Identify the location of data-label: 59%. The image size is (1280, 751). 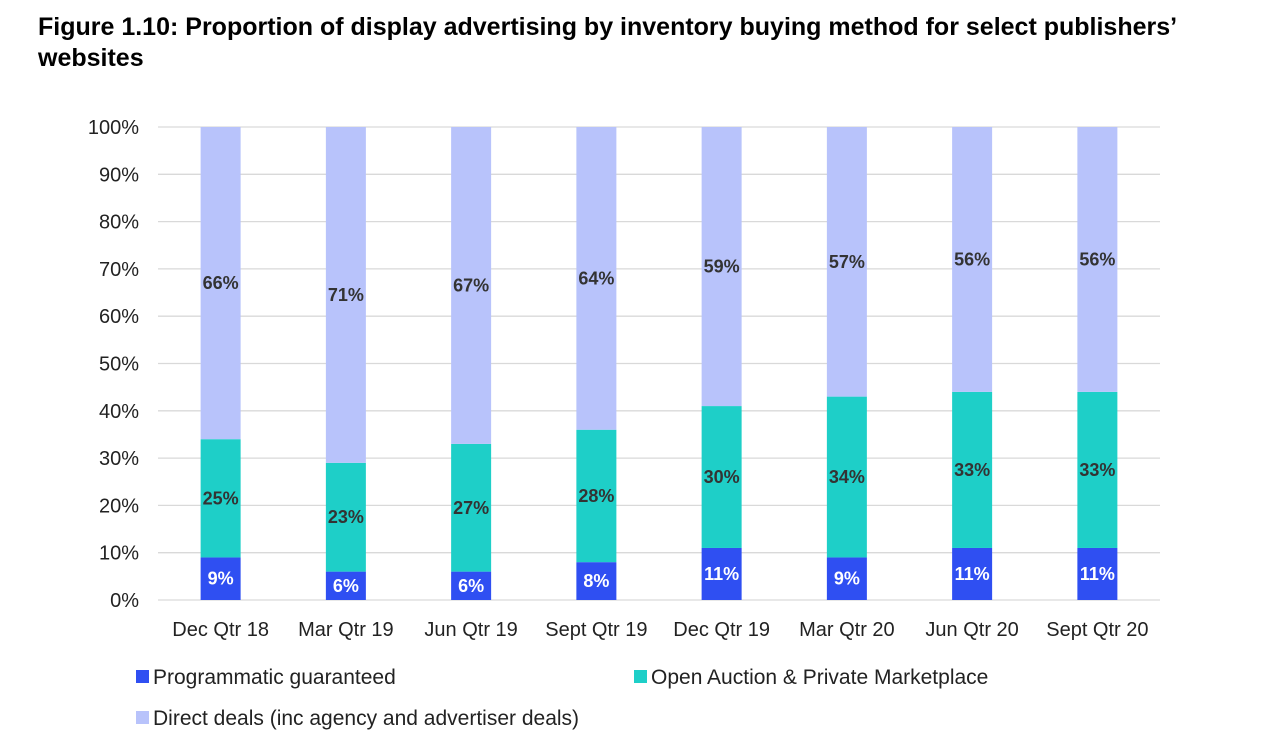
(722, 267).